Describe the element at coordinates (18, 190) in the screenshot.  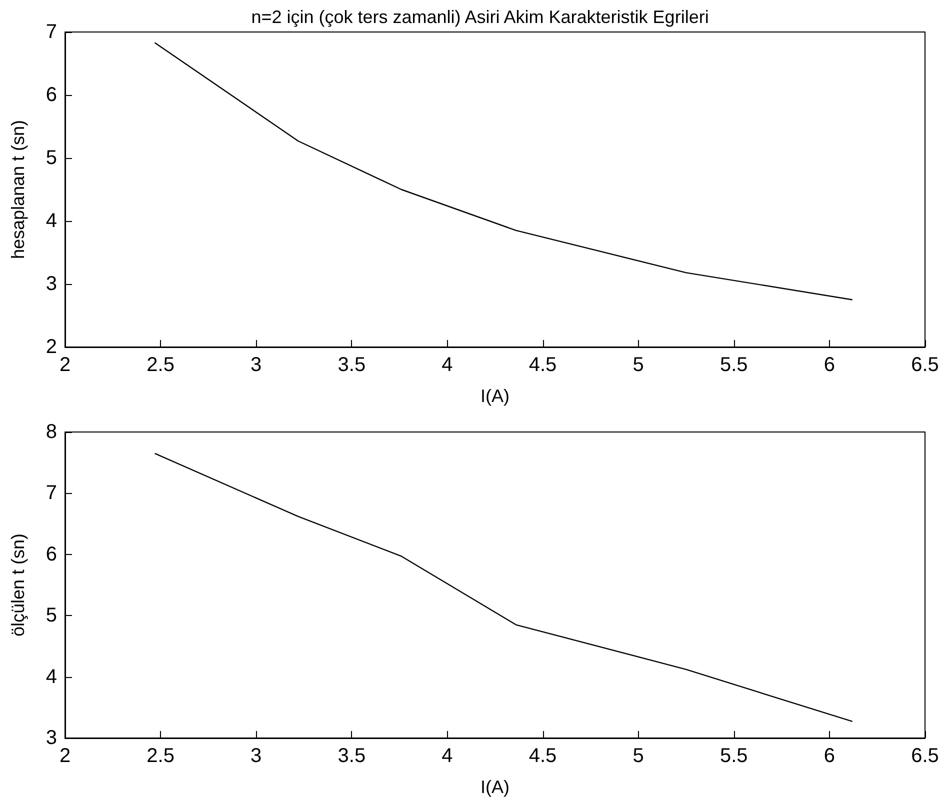
I see `y-axis-title: hesaplanan t (sn)` at that location.